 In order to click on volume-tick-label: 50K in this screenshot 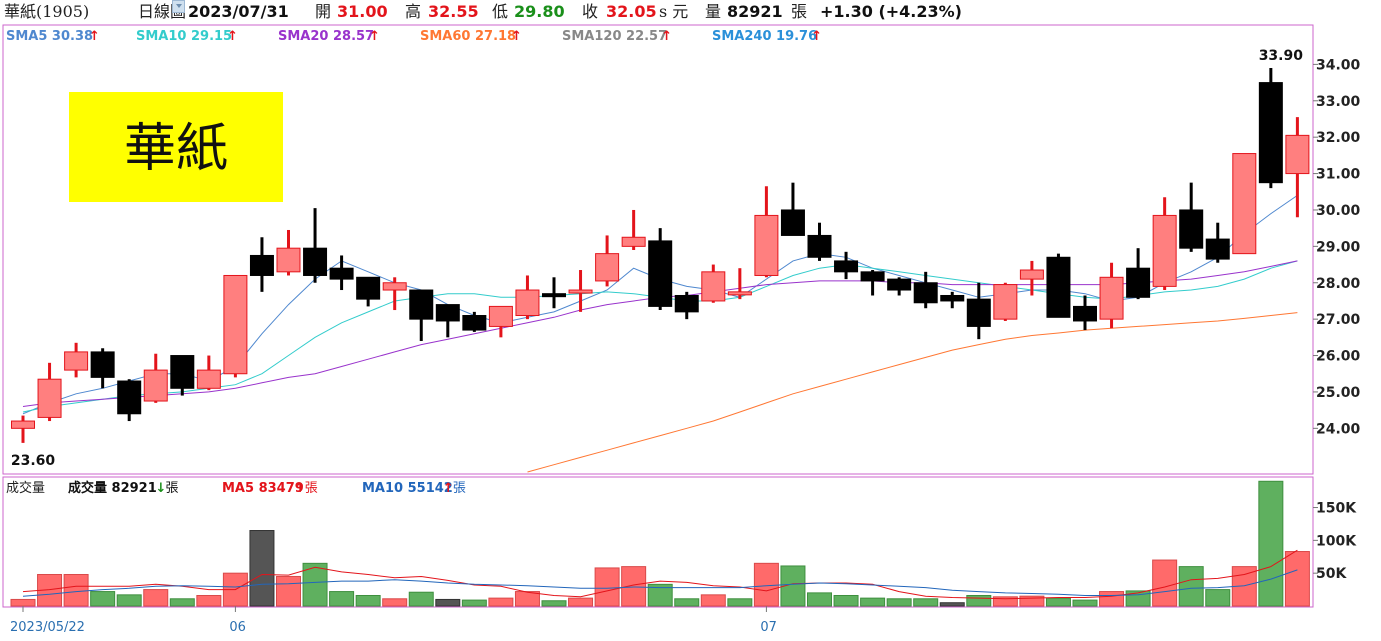, I will do `click(1331, 574)`.